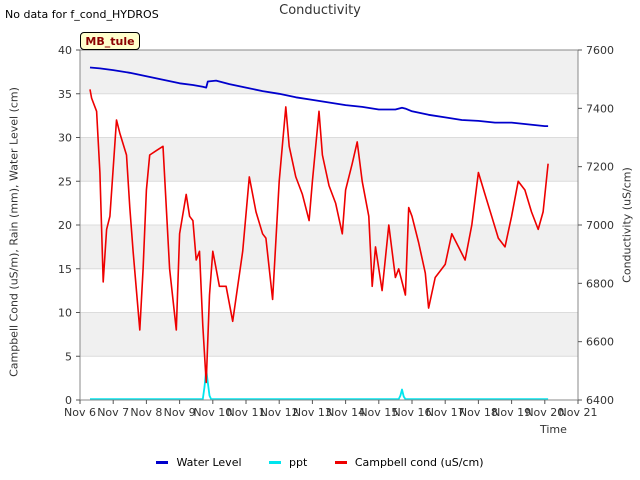 This screenshot has width=640, height=480. I want to click on y-tick-label-right: 7000, so click(600, 225).